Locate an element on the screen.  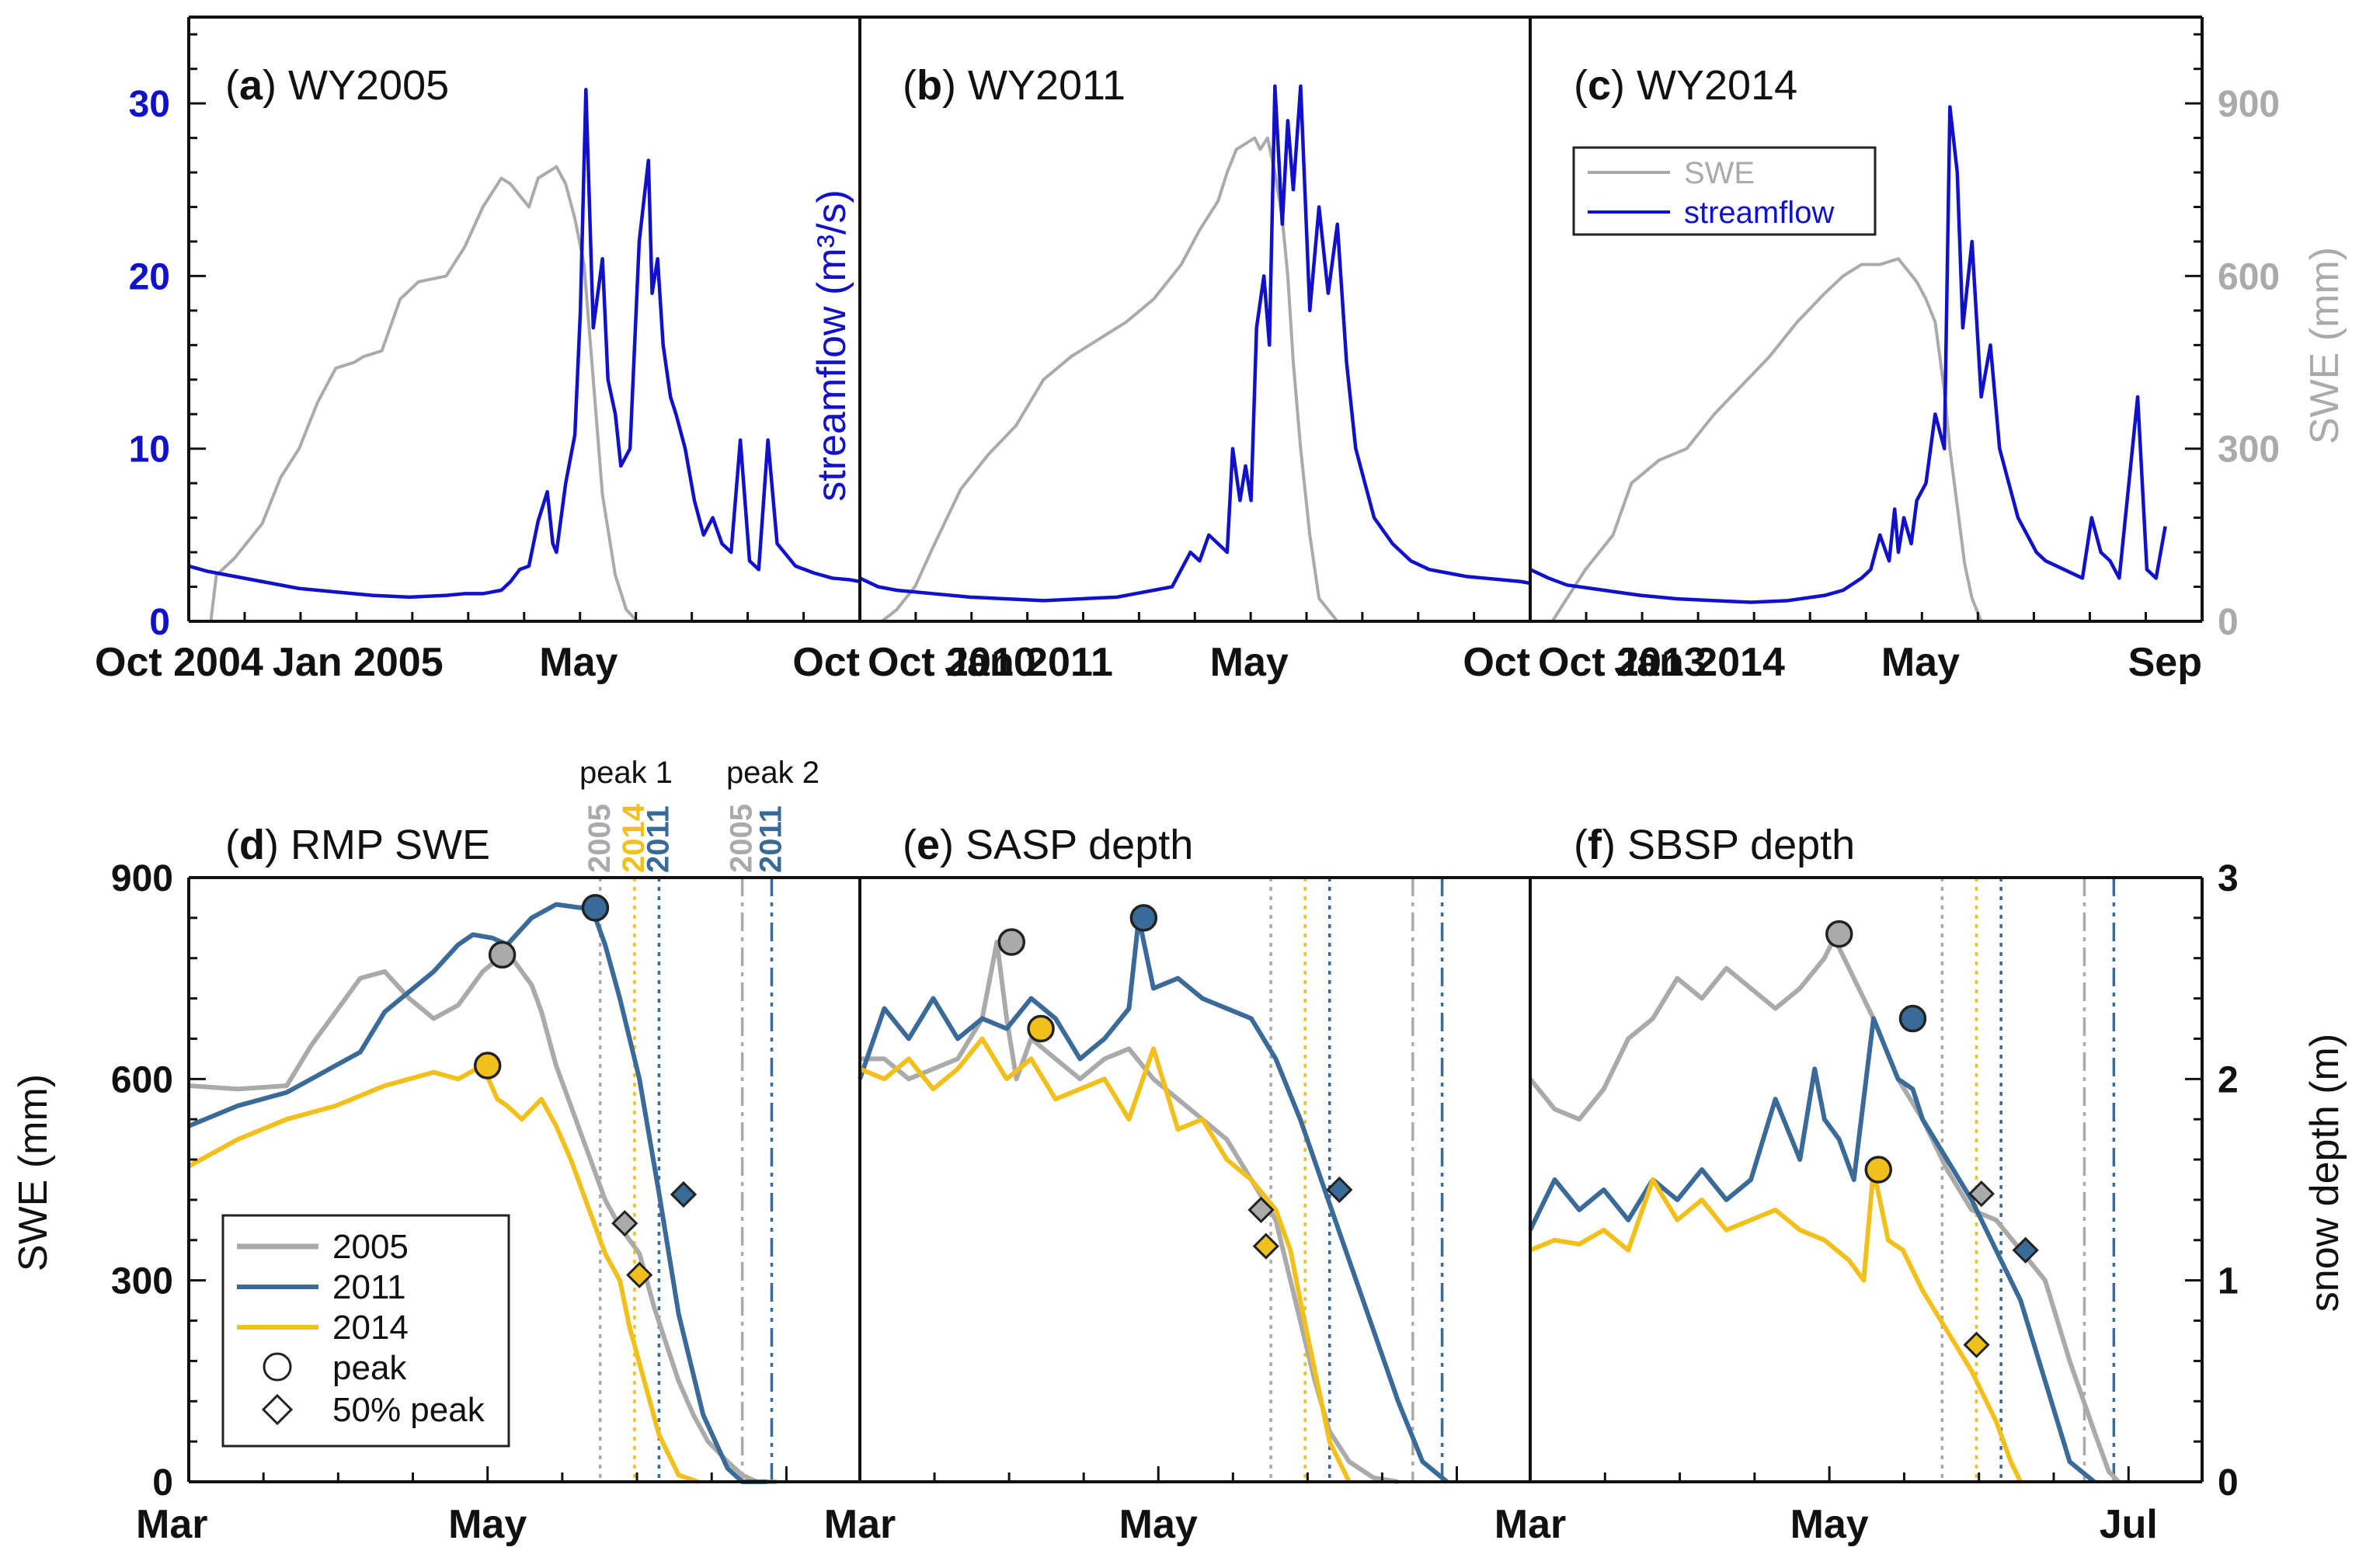
panel-d-title: (d) RMP SWE is located at coordinates (357, 845).